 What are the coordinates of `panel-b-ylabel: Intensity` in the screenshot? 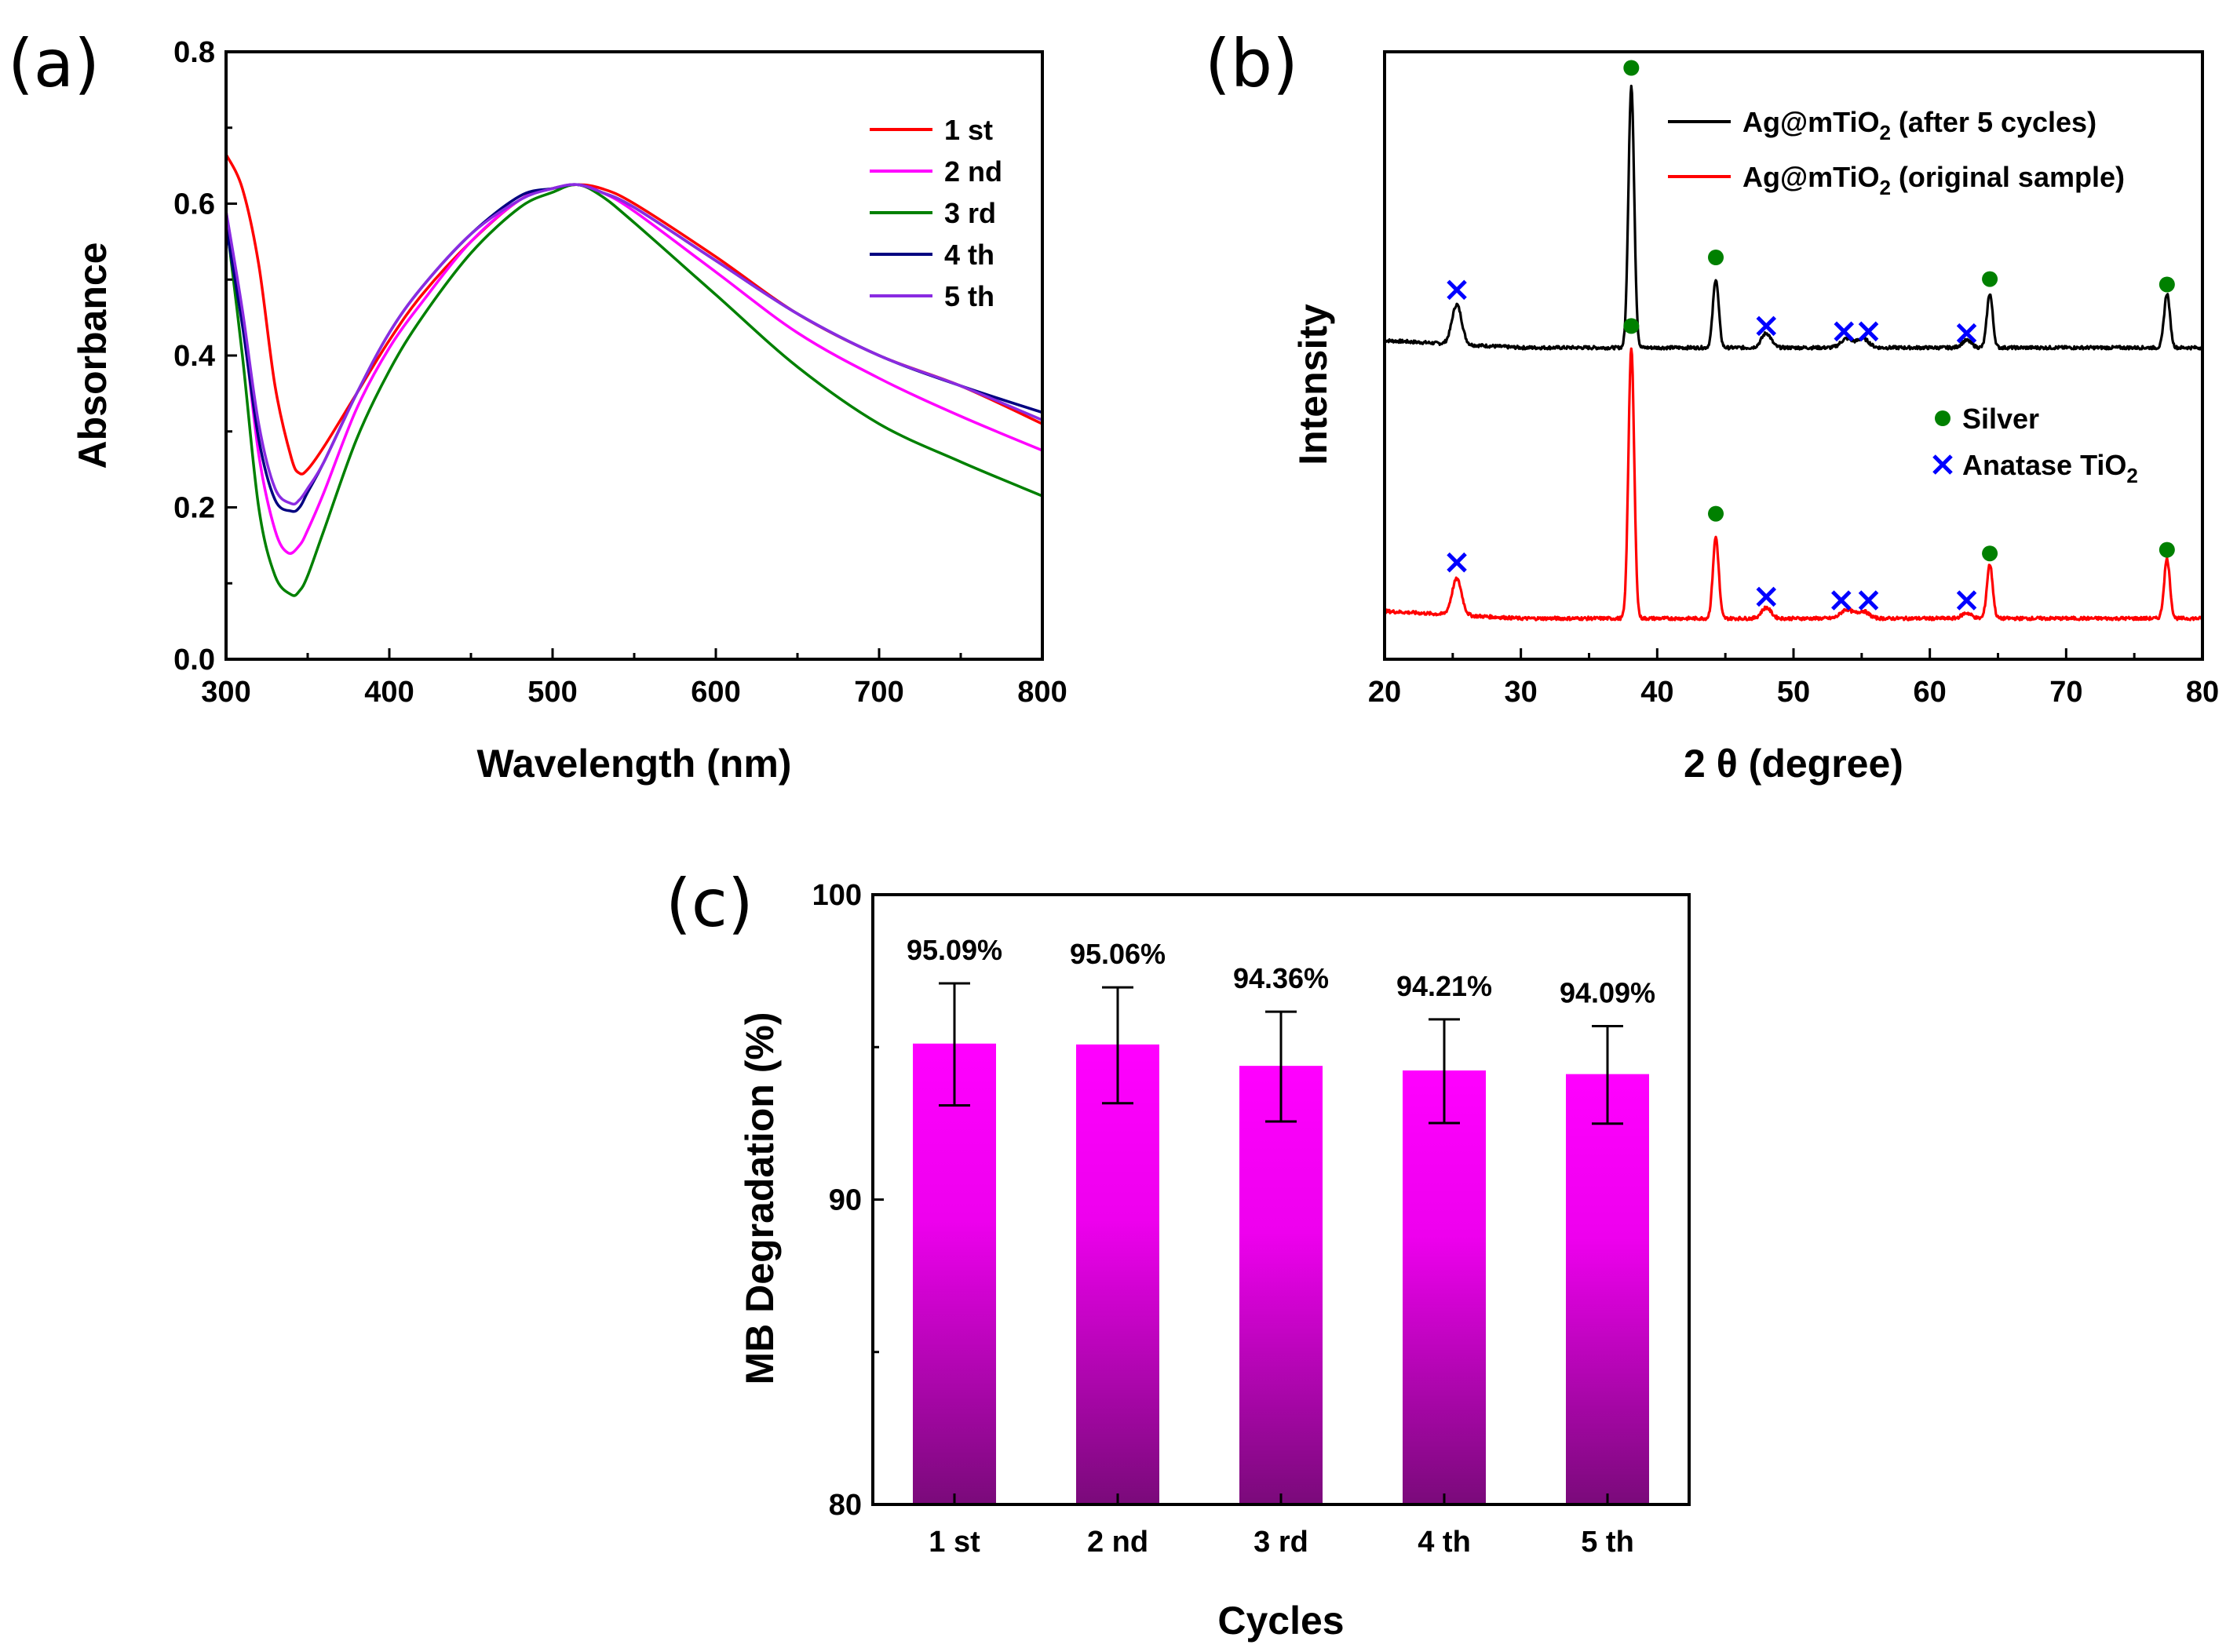 It's located at (1313, 384).